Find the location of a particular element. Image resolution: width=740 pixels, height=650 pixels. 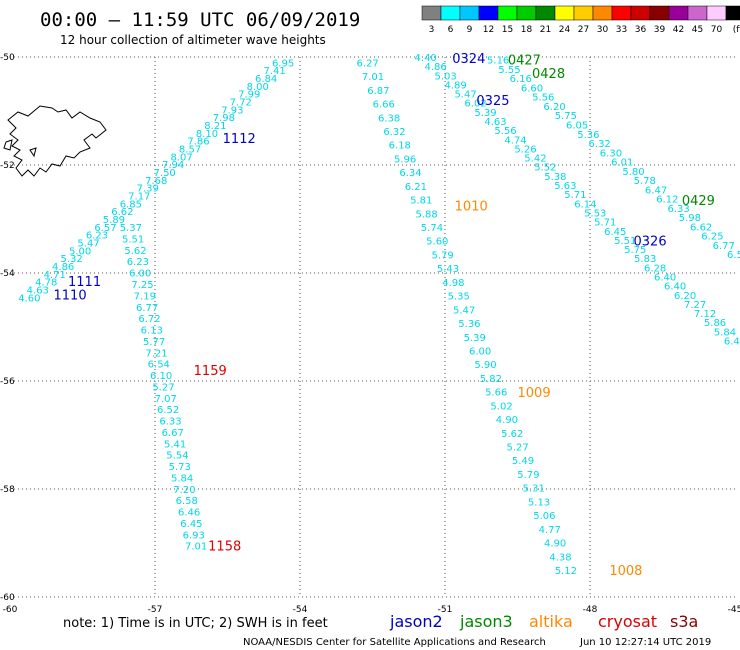

track-time-label: 1158 is located at coordinates (224, 547).